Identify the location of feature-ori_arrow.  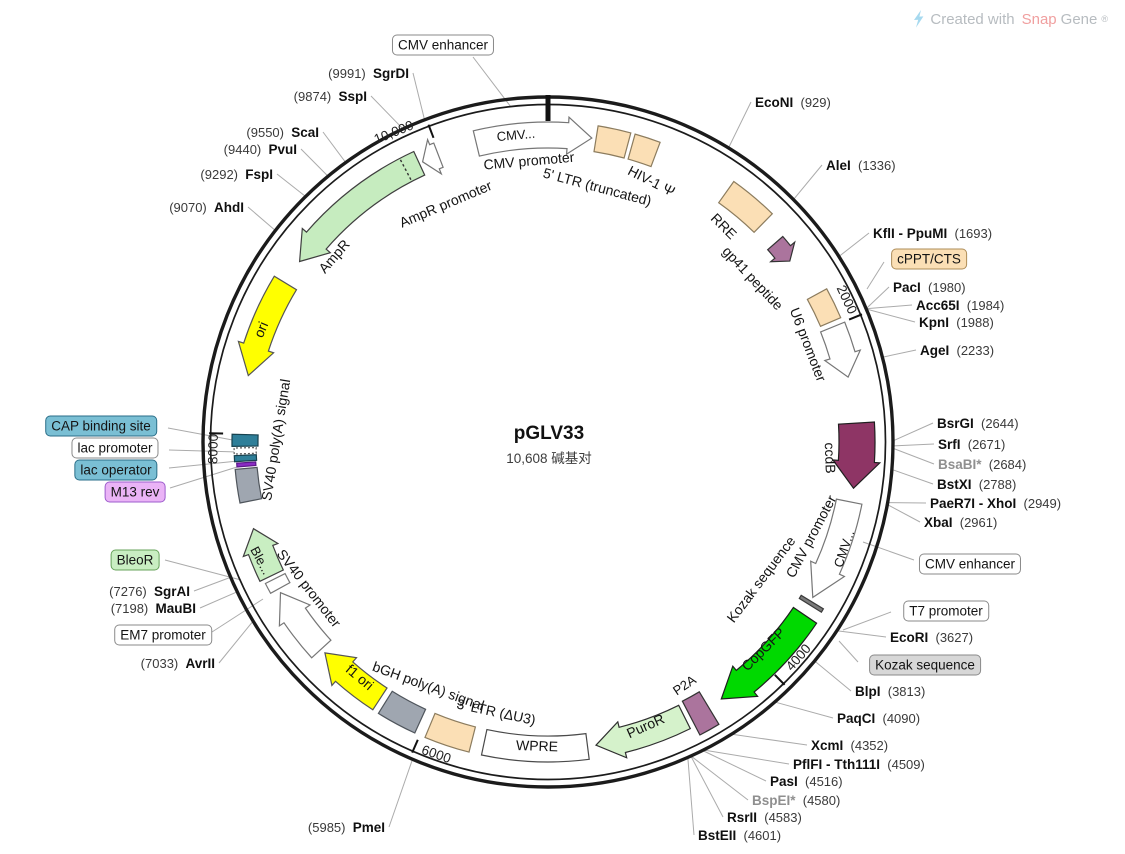
(267, 326).